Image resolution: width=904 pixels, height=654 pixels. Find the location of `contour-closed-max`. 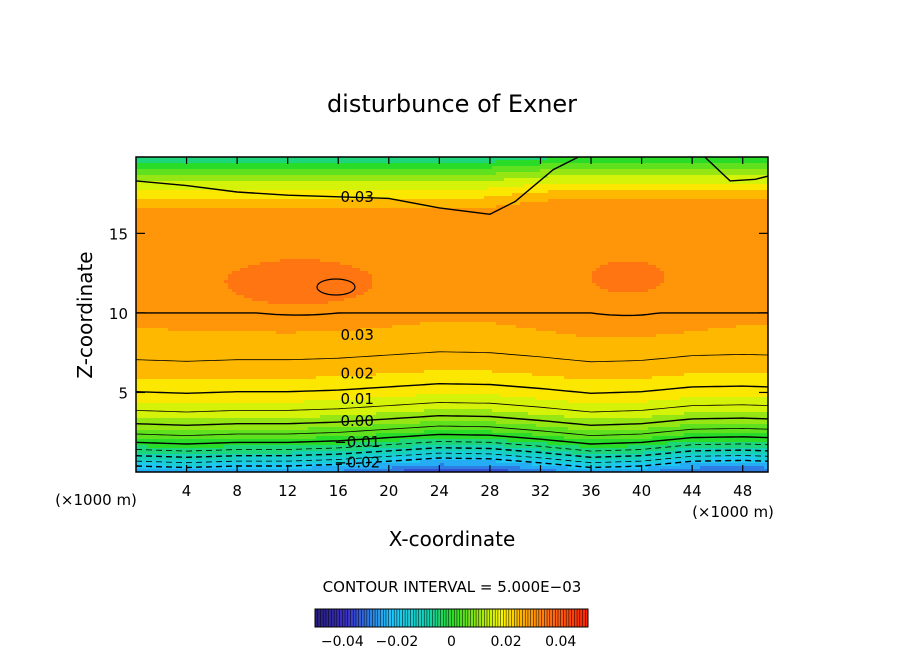

contour-closed-max is located at coordinates (336, 287).